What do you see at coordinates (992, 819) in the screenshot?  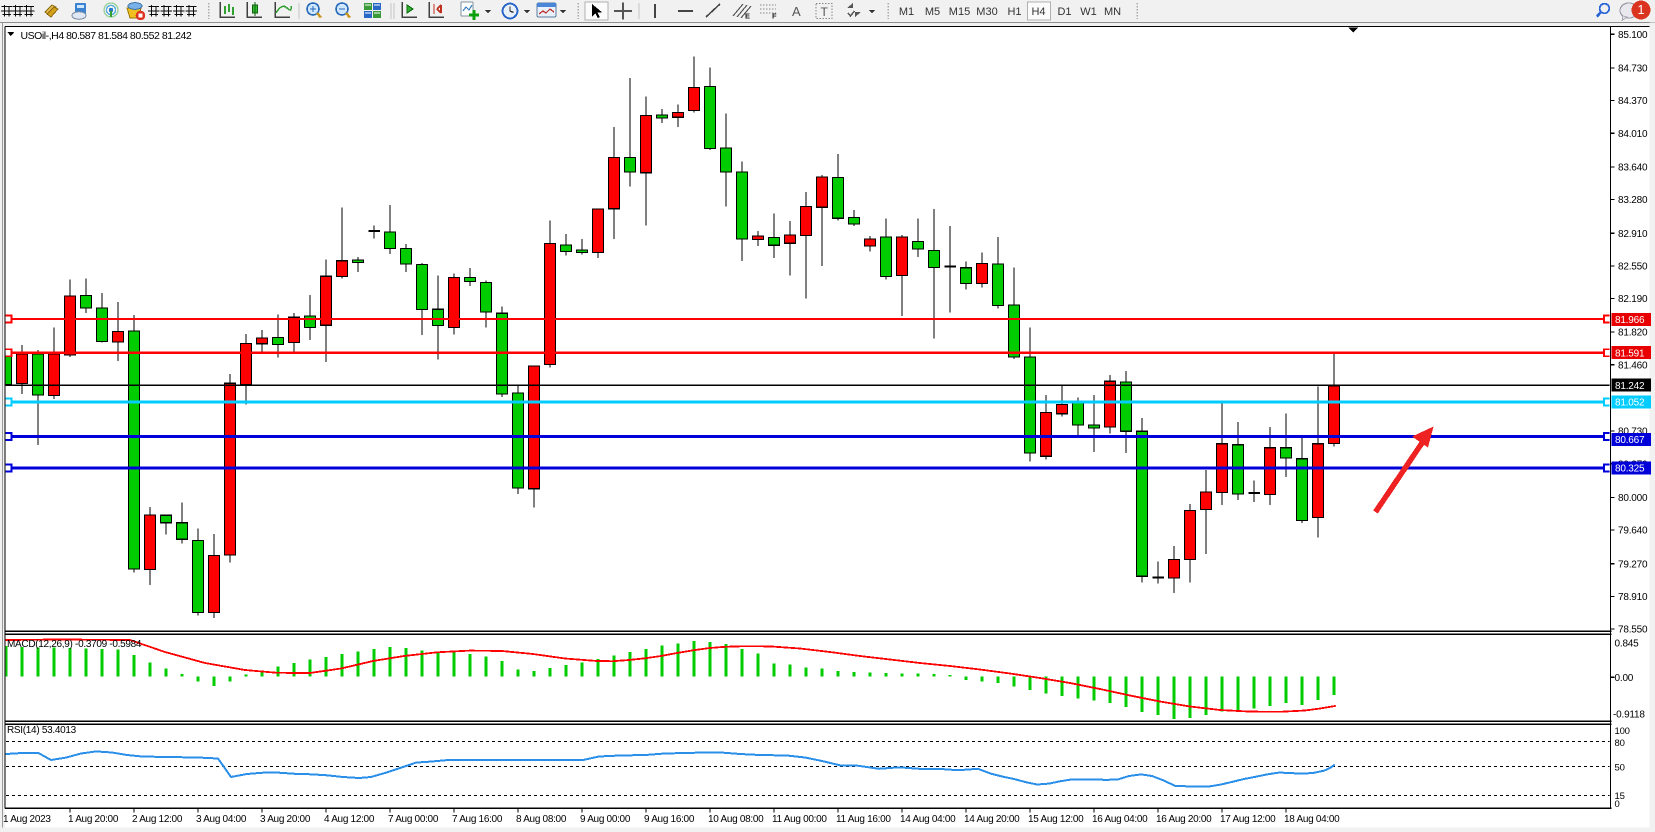 I see `svg-text: 14 Aug 20:00` at bounding box center [992, 819].